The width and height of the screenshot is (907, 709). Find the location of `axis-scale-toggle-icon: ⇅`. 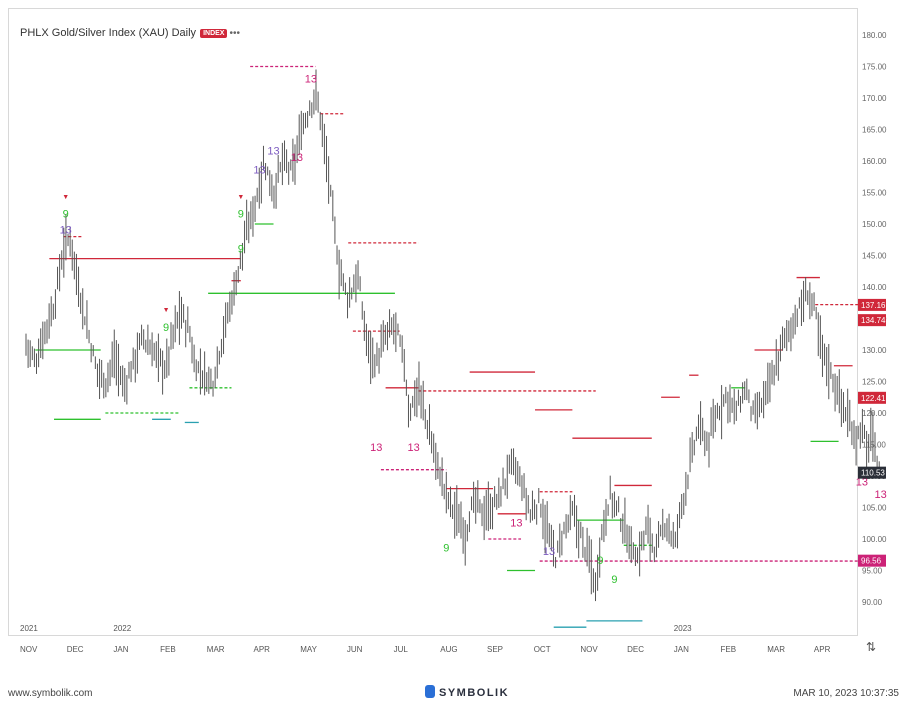

axis-scale-toggle-icon: ⇅ is located at coordinates (871, 647).